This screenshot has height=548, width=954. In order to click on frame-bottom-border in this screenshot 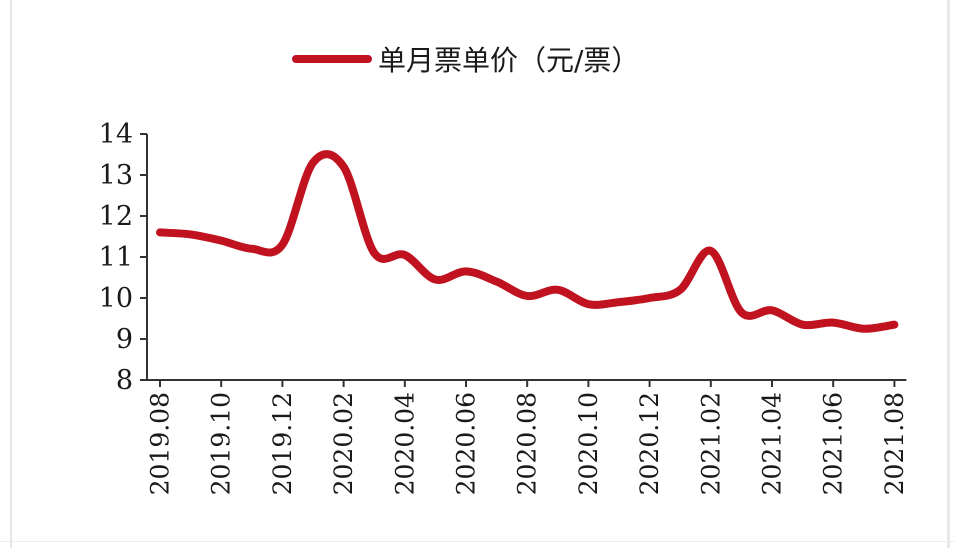, I will do `click(477, 541)`.